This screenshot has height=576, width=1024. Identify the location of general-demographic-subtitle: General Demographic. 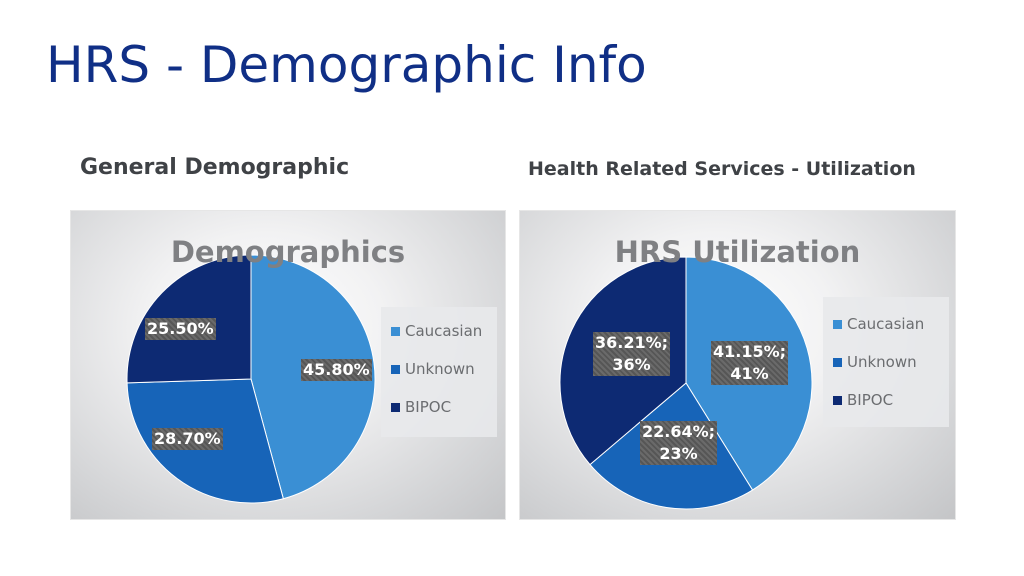
(215, 167).